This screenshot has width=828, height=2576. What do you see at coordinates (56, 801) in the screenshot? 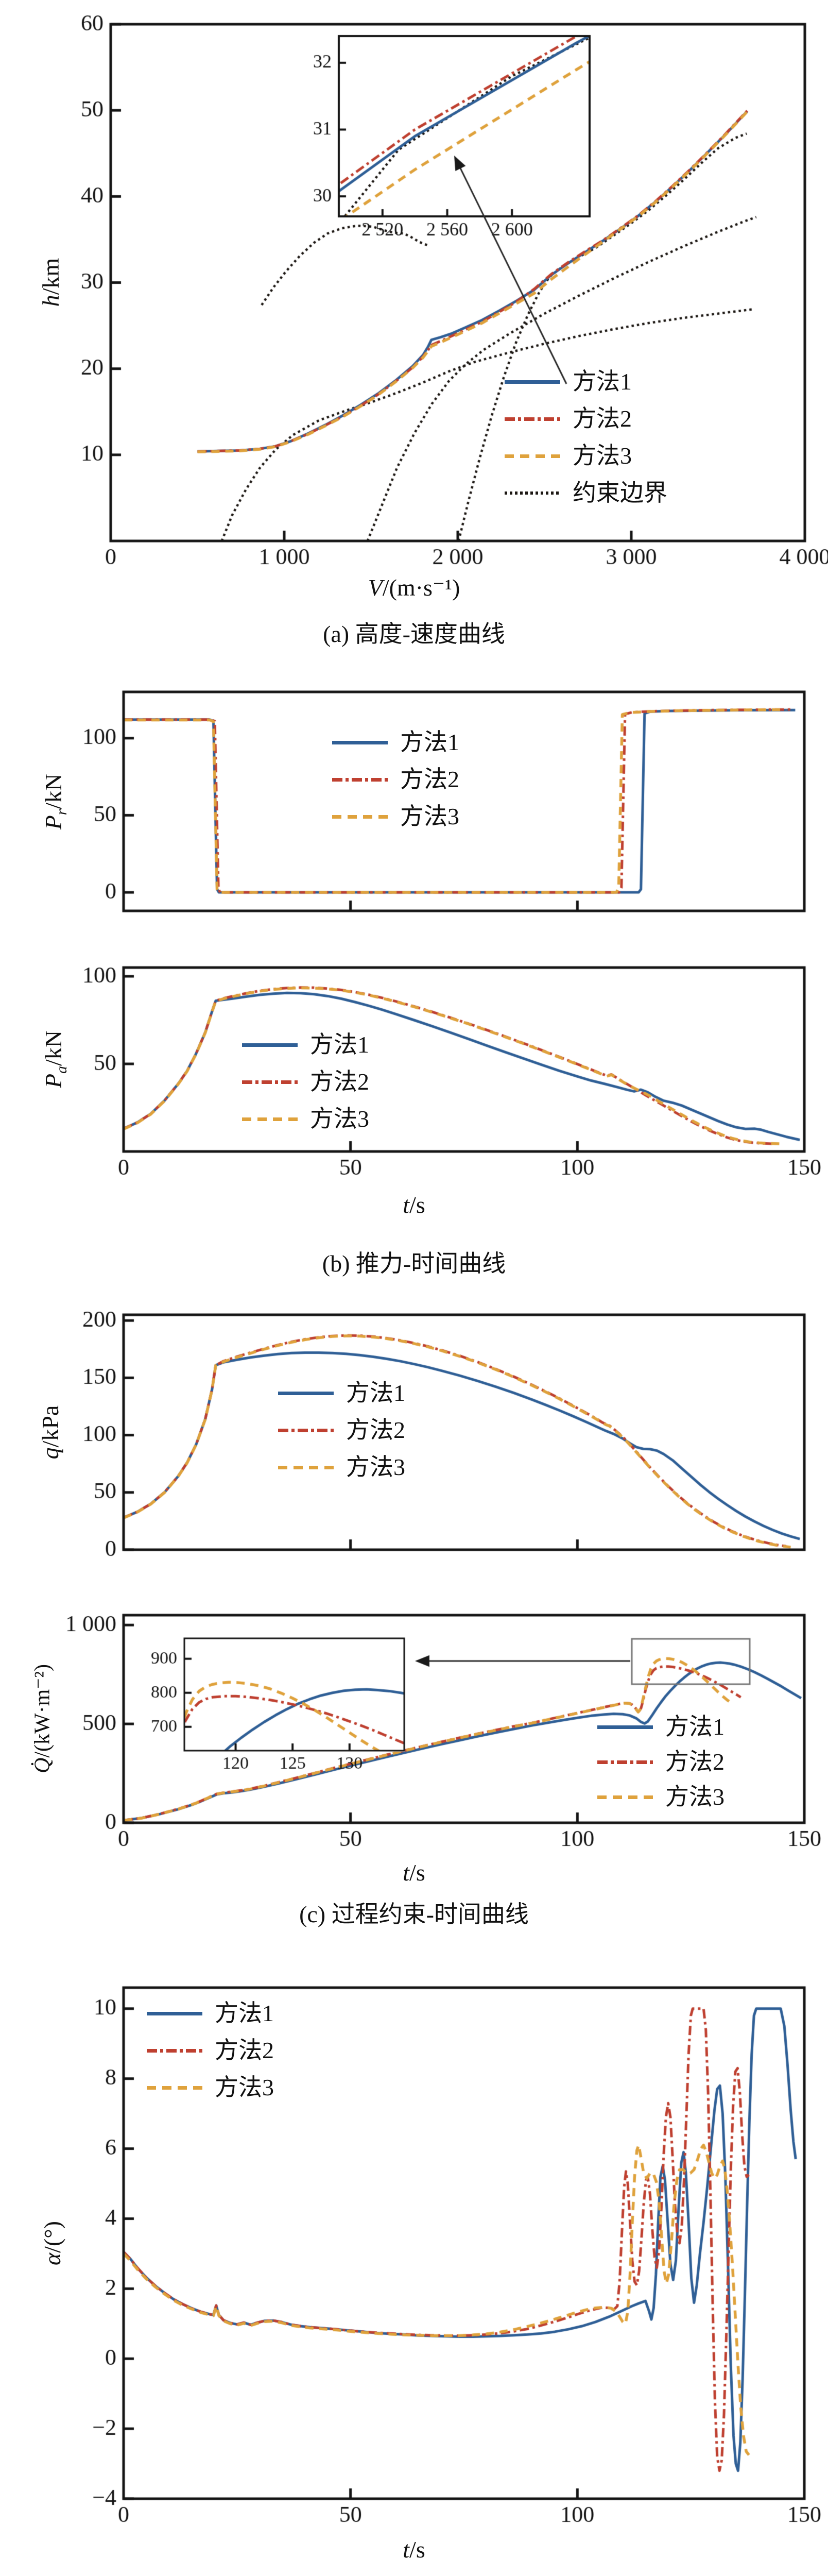
I see `y-axis-label-b1: Pr/kN` at bounding box center [56, 801].